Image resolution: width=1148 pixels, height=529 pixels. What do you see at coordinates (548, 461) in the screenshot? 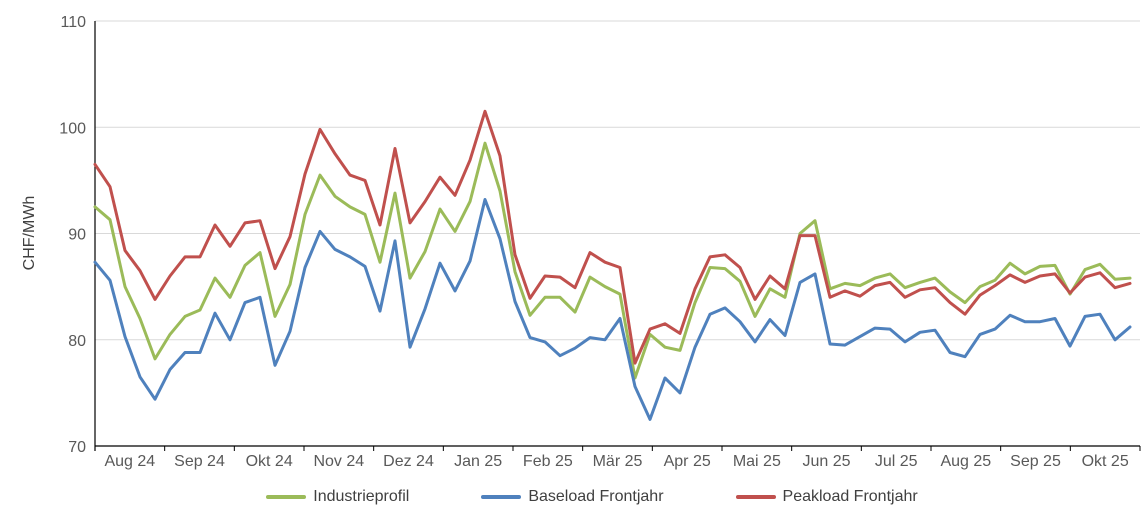
I see `x-tick-label: Feb 25` at bounding box center [548, 461].